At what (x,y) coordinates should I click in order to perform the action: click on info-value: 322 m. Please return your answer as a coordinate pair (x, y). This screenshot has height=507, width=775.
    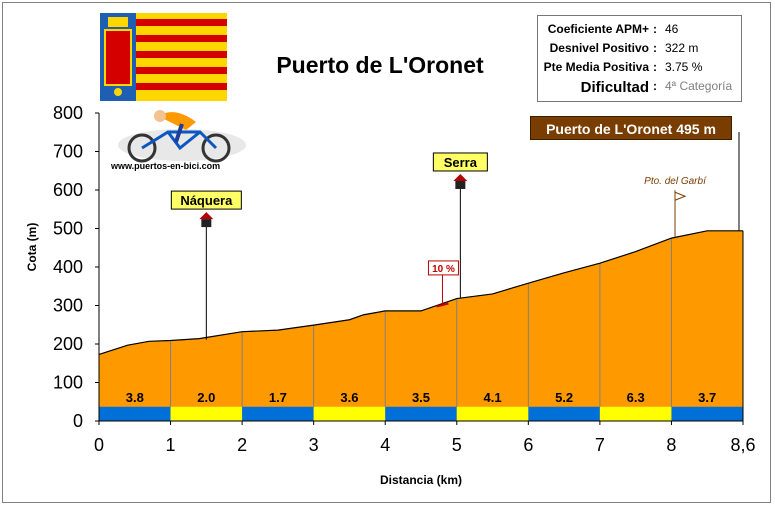
    Looking at the image, I should click on (682, 48).